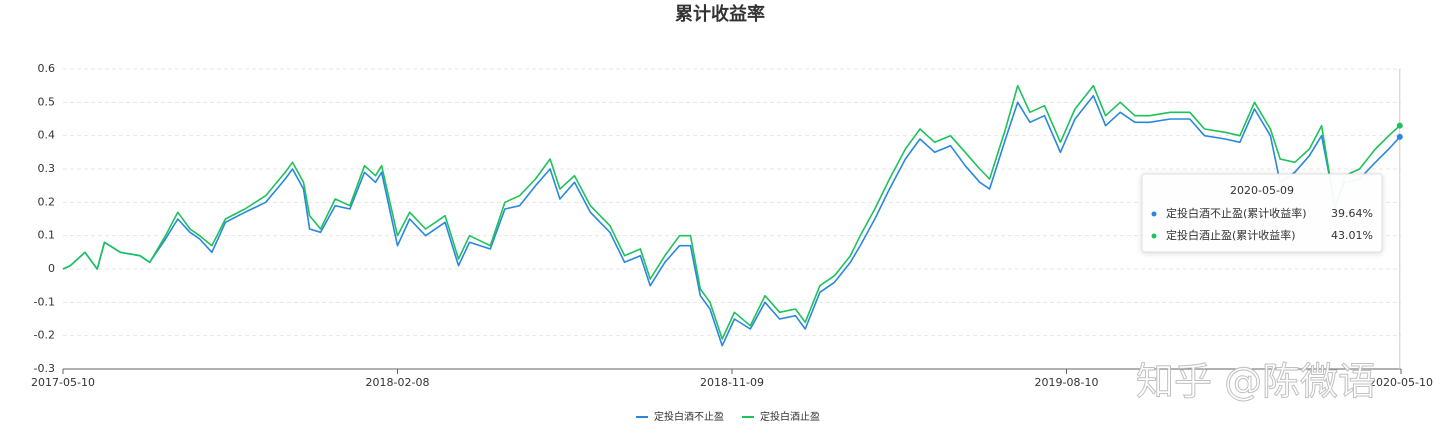 This screenshot has height=442, width=1440. What do you see at coordinates (1352, 213) in the screenshot?
I see `tooltip-value: 39.64%` at bounding box center [1352, 213].